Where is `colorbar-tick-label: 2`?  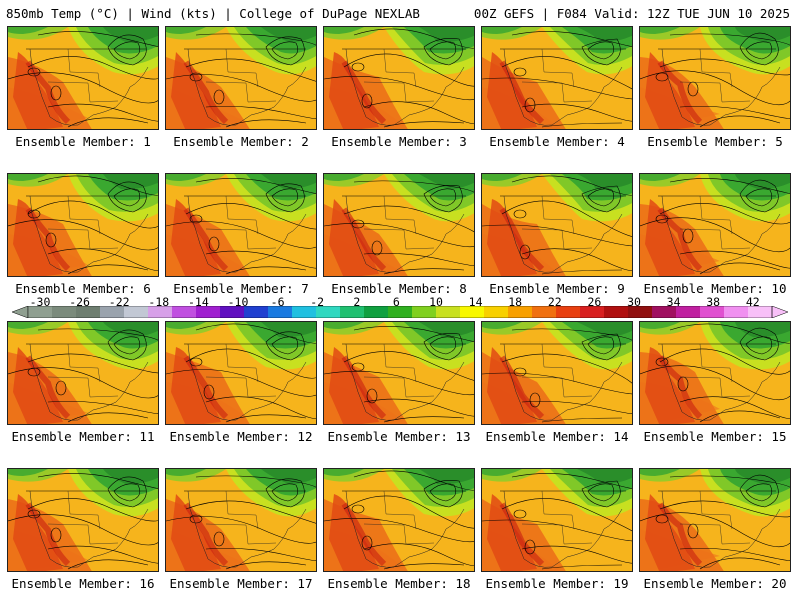 colorbar-tick-label: 2 is located at coordinates (357, 302).